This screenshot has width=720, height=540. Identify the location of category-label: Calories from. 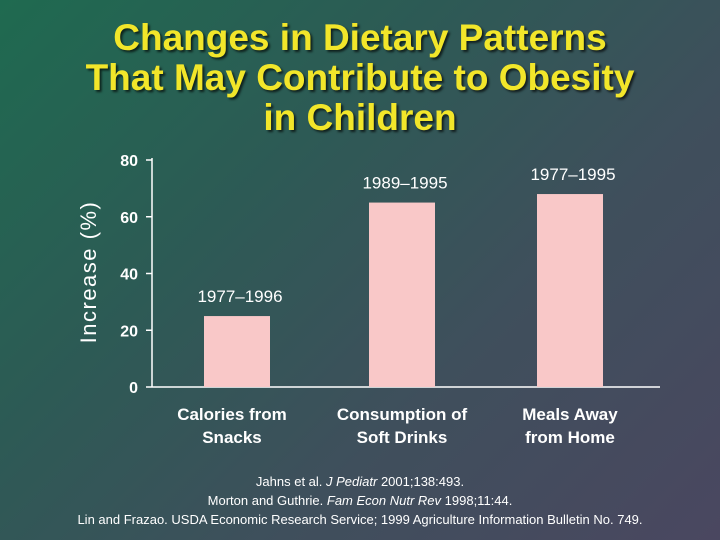
(232, 414).